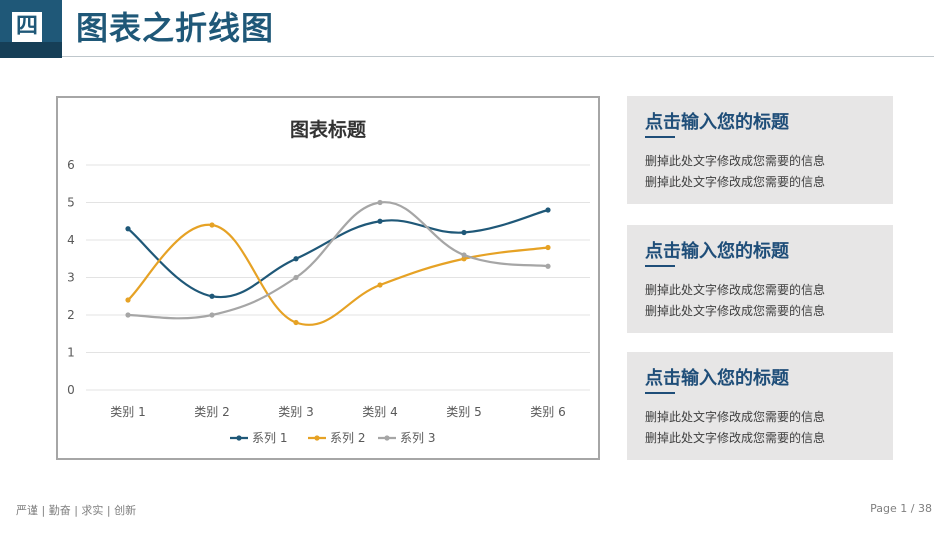  I want to click on section-badge: 四, so click(31, 29).